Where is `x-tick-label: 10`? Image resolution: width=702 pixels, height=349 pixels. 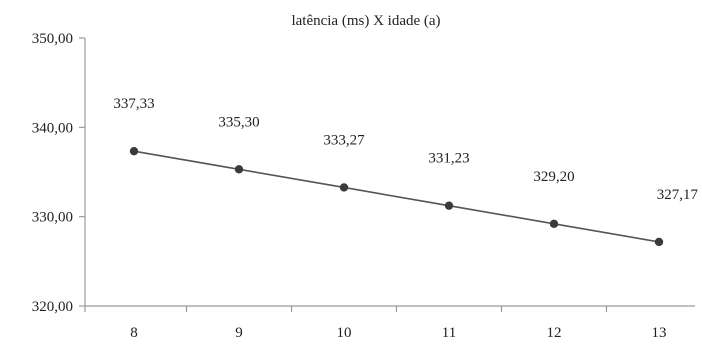 x-tick-label: 10 is located at coordinates (344, 333).